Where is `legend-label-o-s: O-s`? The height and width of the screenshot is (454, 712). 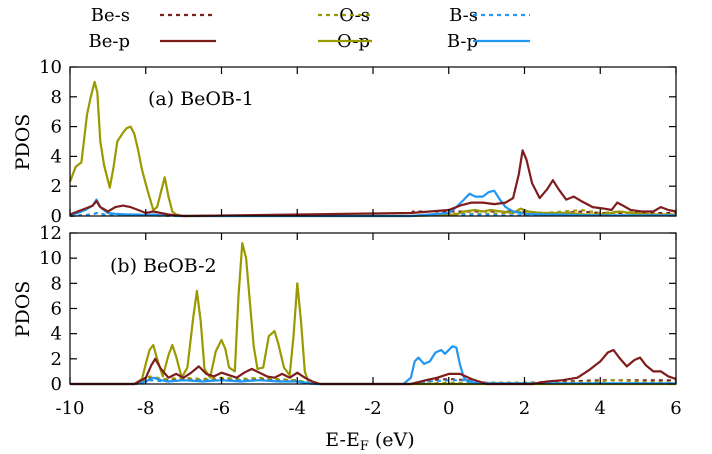 legend-label-o-s: O-s is located at coordinates (354, 15).